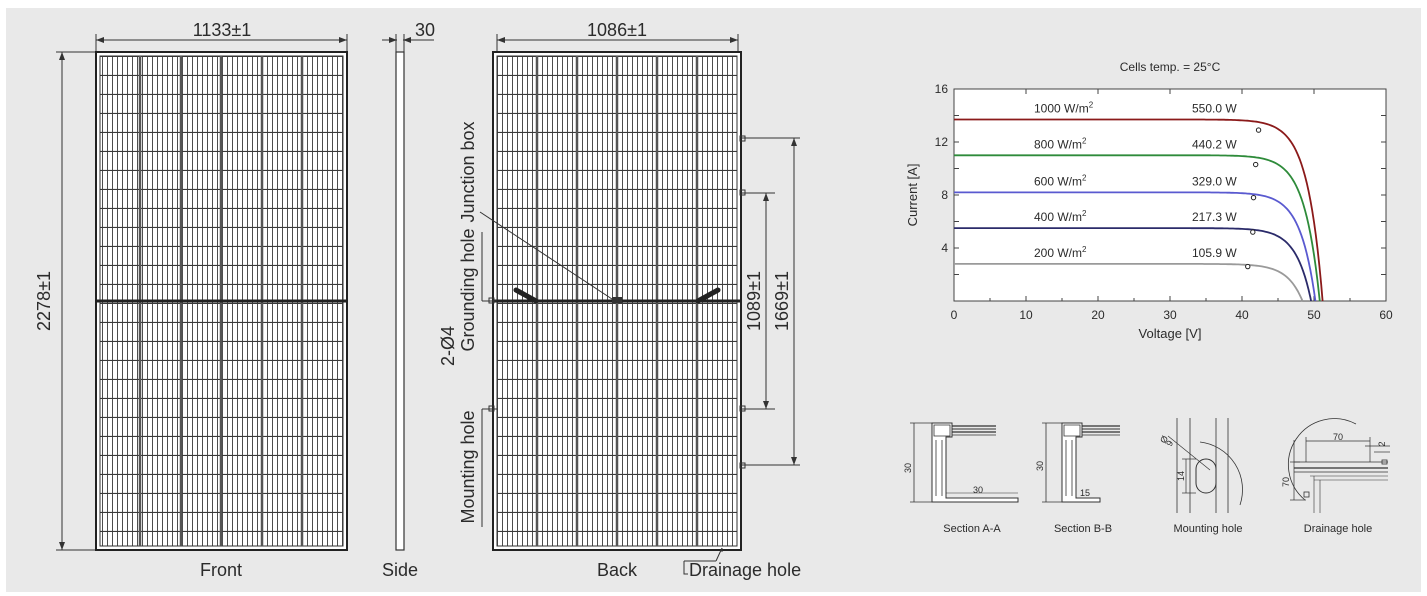 This screenshot has width=1427, height=596. Describe the element at coordinates (468, 466) in the screenshot. I see `mounting-hole-label: Mounting hole` at that location.